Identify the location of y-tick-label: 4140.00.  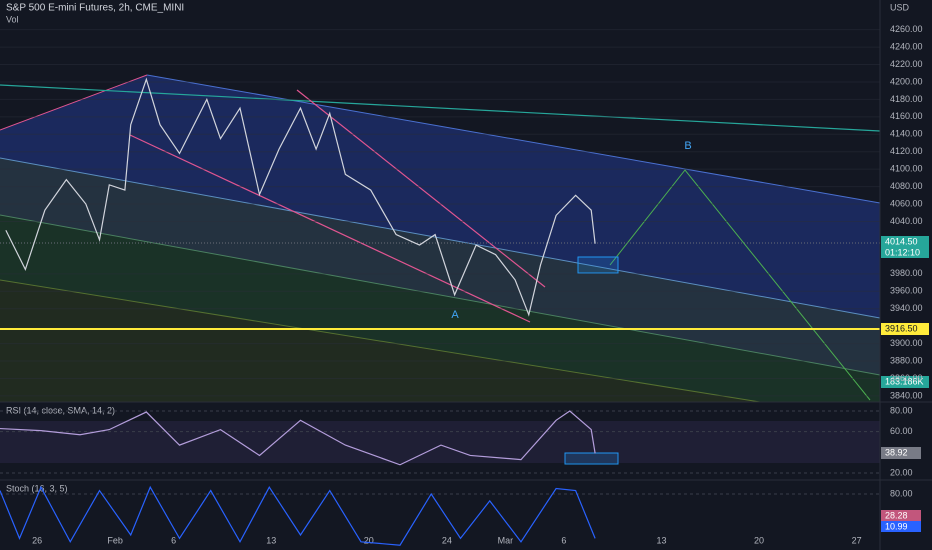
(906, 134).